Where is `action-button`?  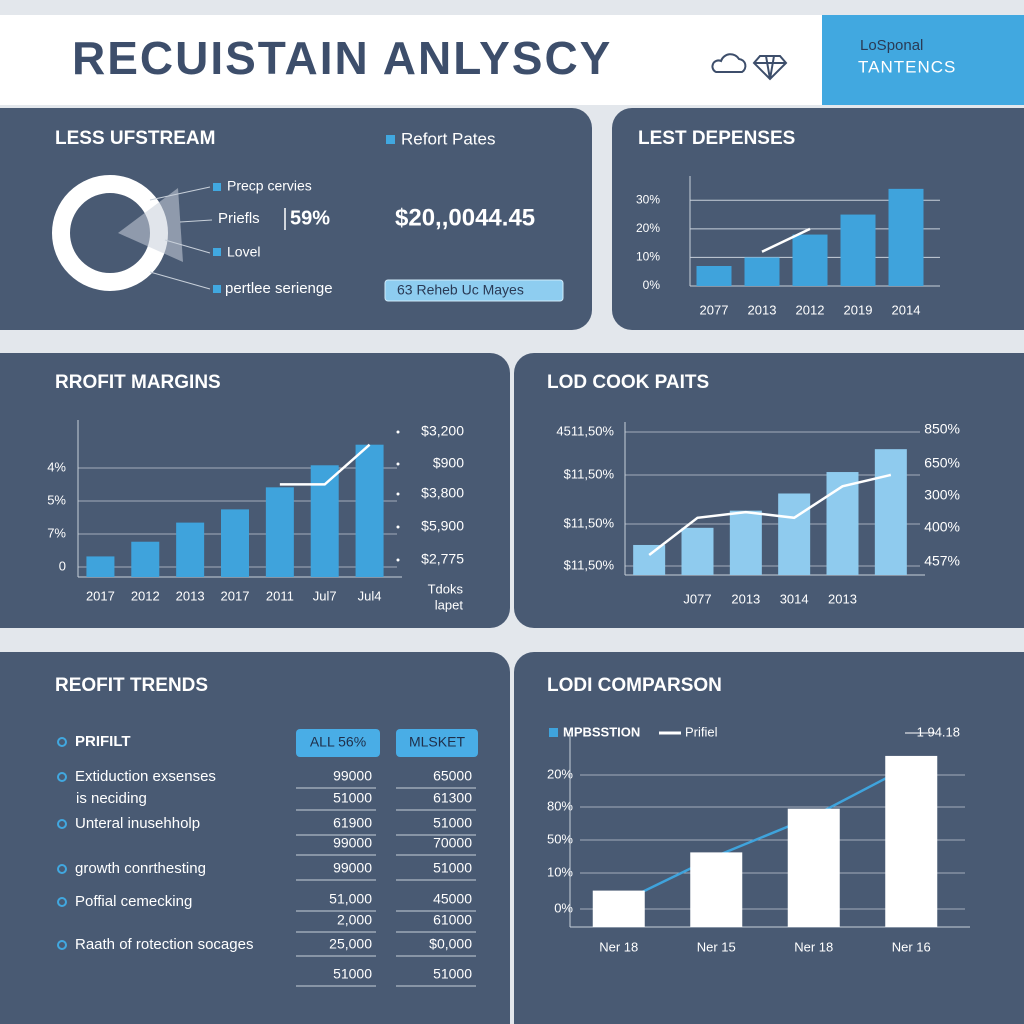
action-button is located at coordinates (474, 290).